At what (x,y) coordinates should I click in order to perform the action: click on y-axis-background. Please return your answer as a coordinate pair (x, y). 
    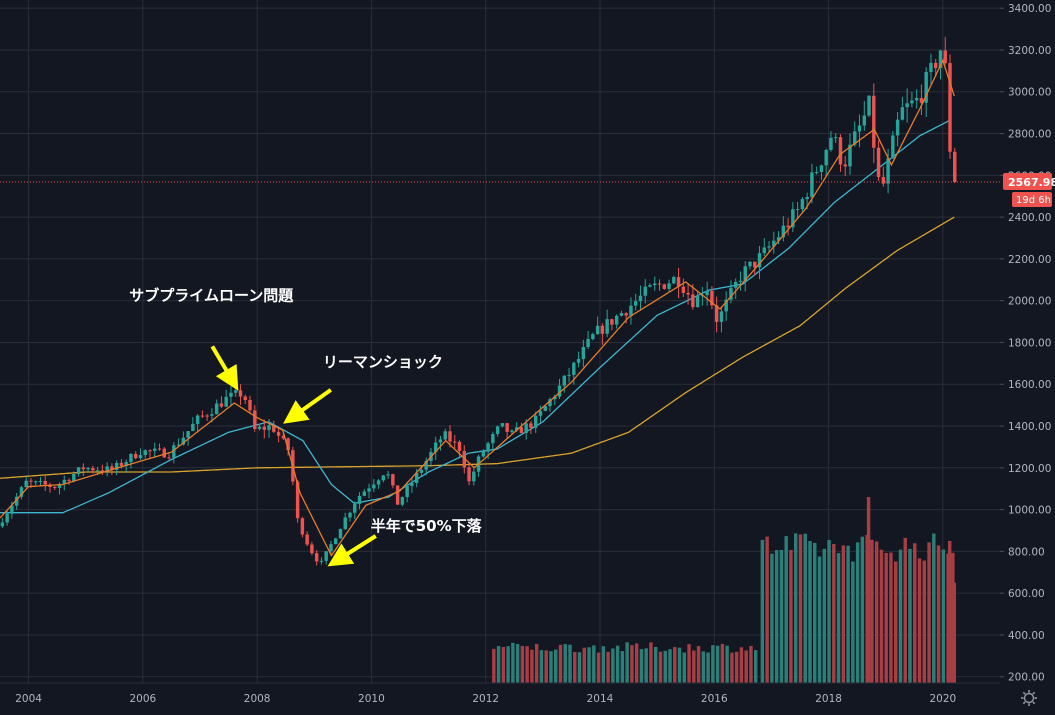
    Looking at the image, I should click on (1027, 357).